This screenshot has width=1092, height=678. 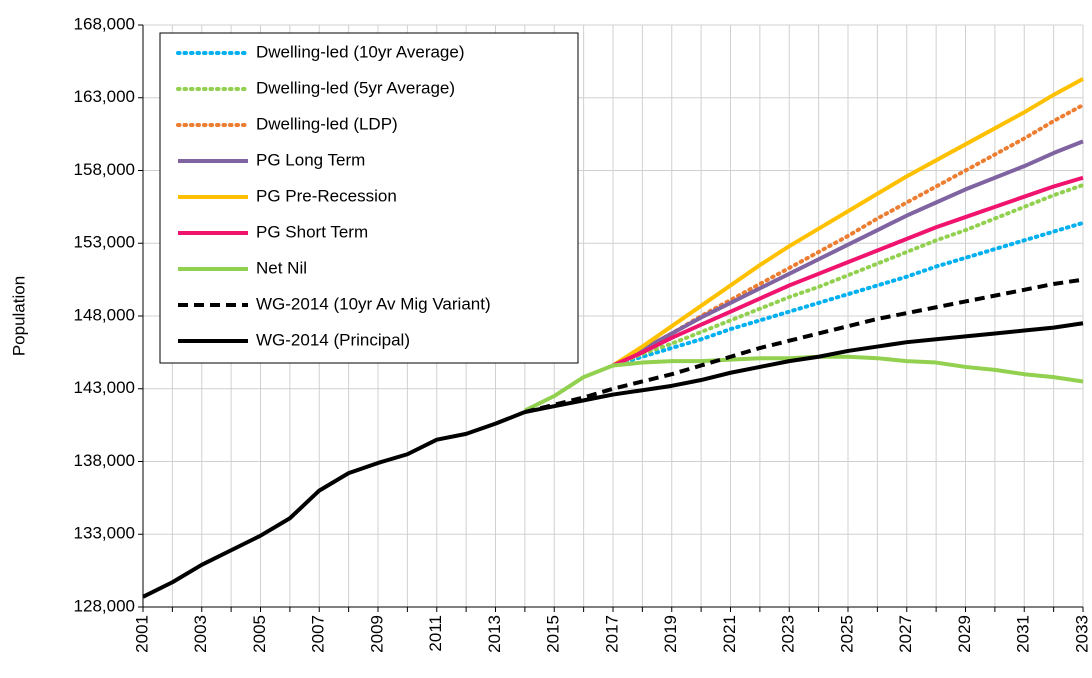 What do you see at coordinates (104, 314) in the screenshot?
I see `y-tick-label: 148,000` at bounding box center [104, 314].